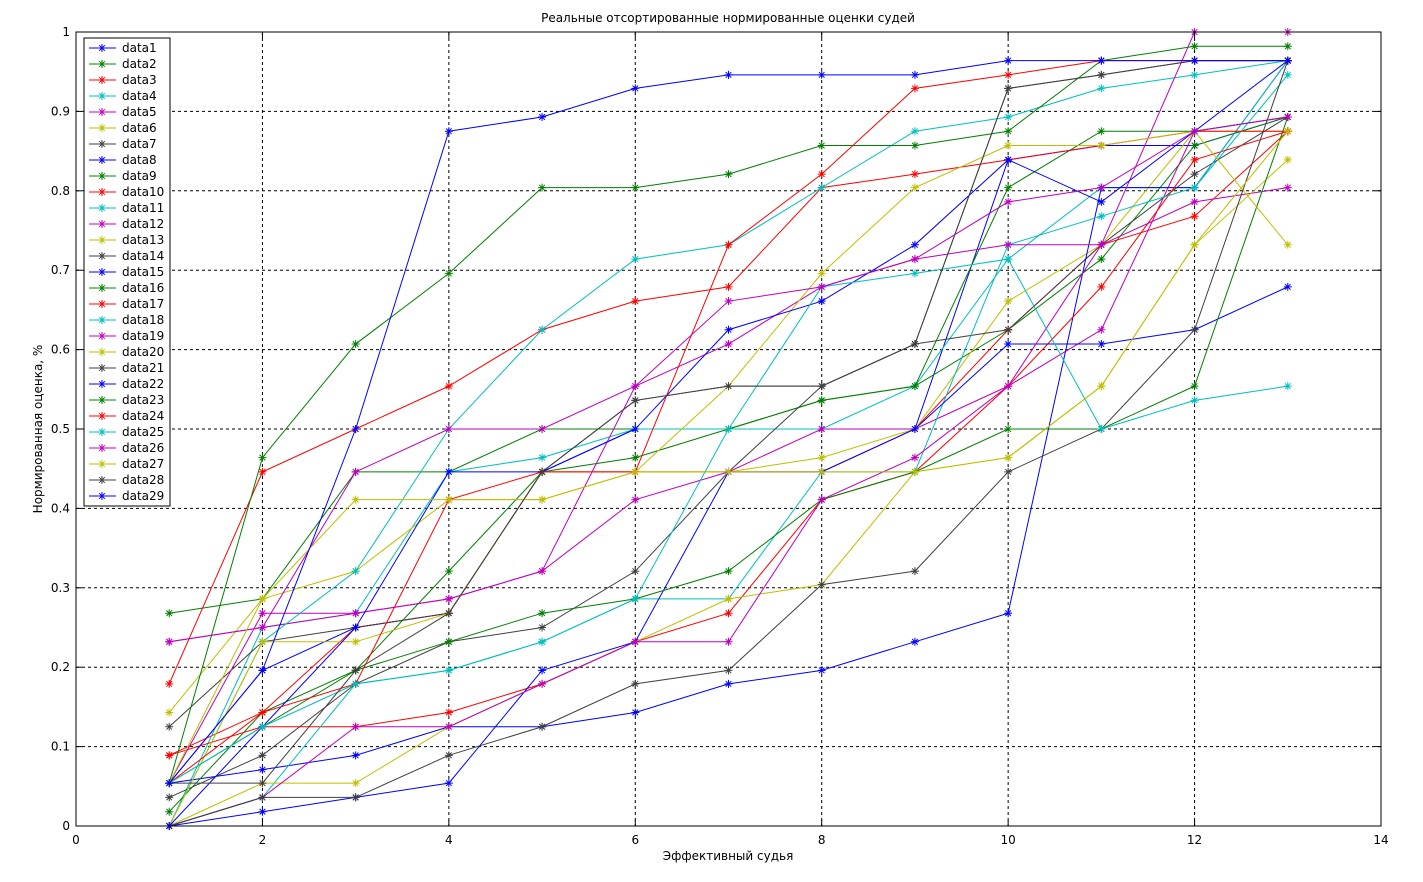  Describe the element at coordinates (139, 112) in the screenshot. I see `legend-label: data5` at that location.